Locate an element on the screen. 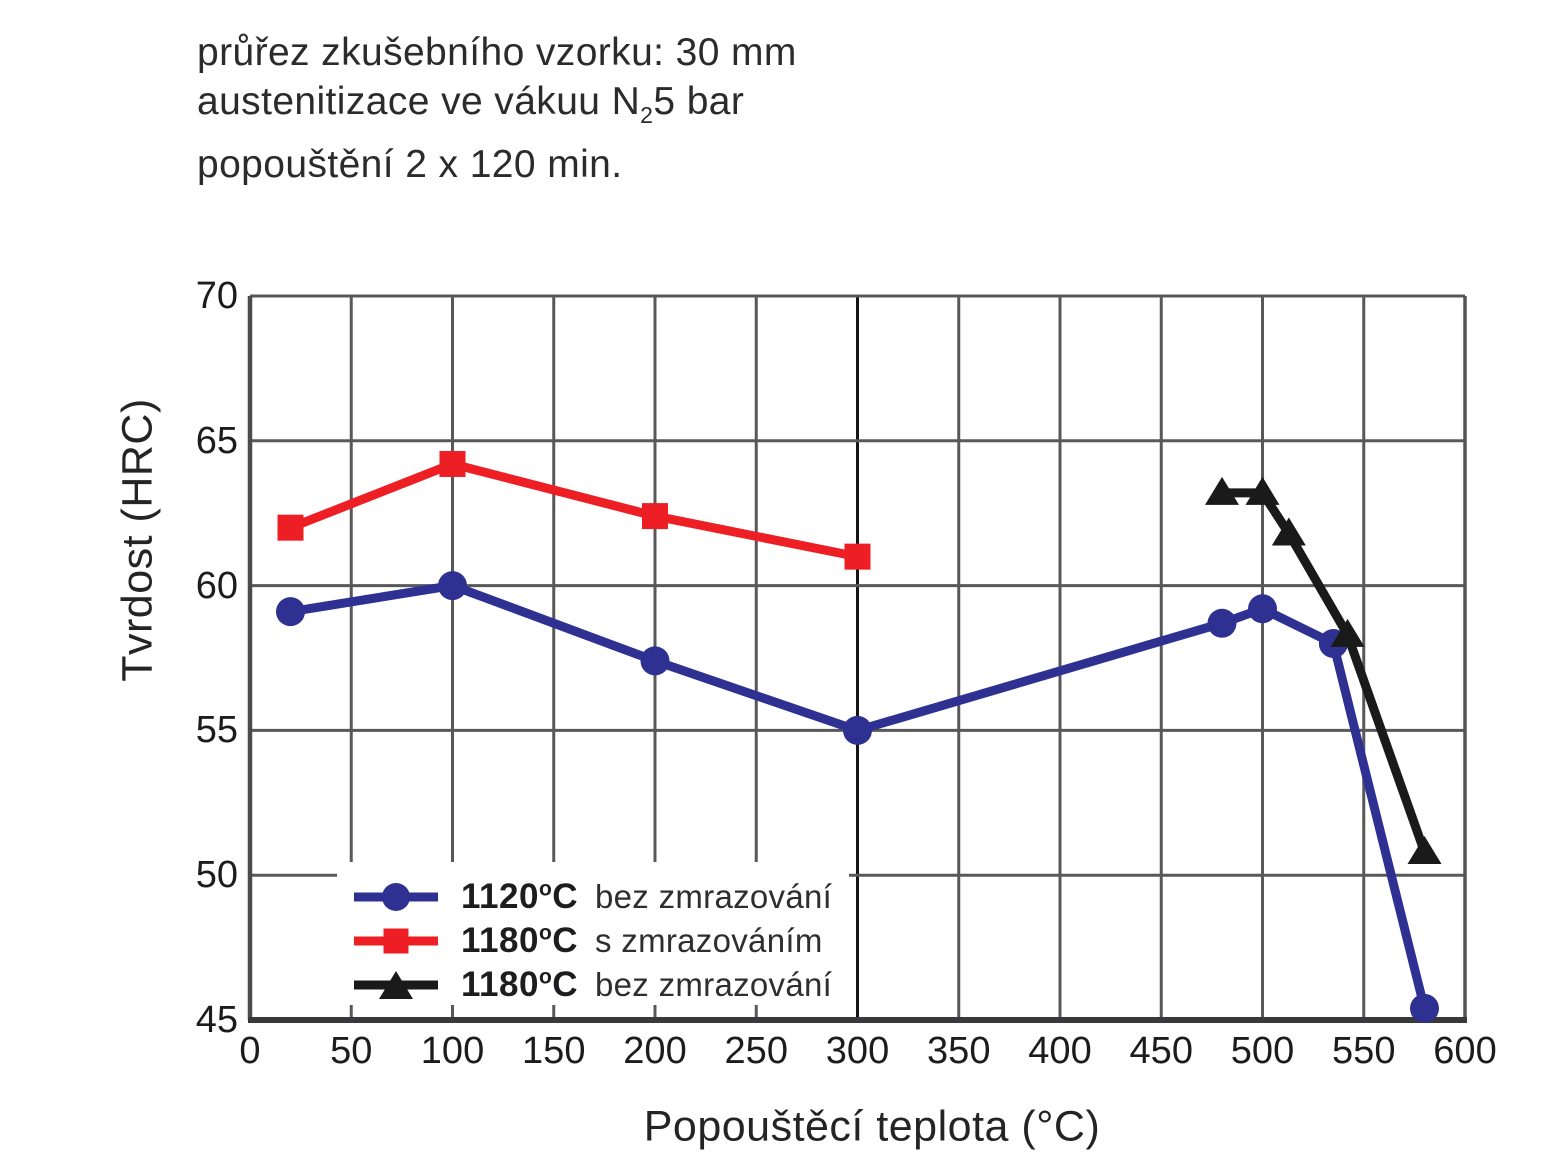 This screenshot has height=1163, width=1547. y-tick-label: 60 is located at coordinates (216, 585).